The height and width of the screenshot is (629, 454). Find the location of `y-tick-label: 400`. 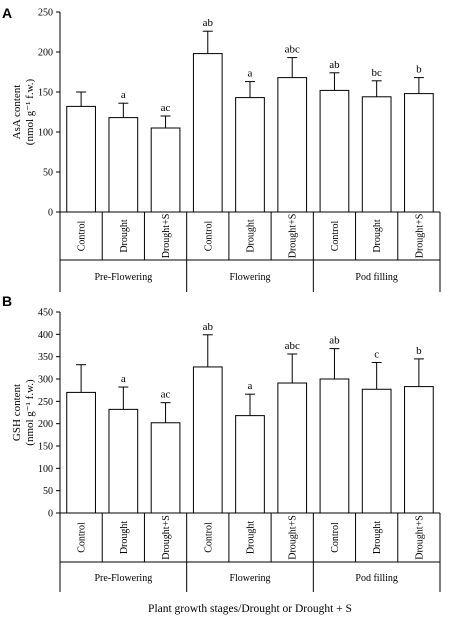

y-tick-label: 400 is located at coordinates (45, 335).